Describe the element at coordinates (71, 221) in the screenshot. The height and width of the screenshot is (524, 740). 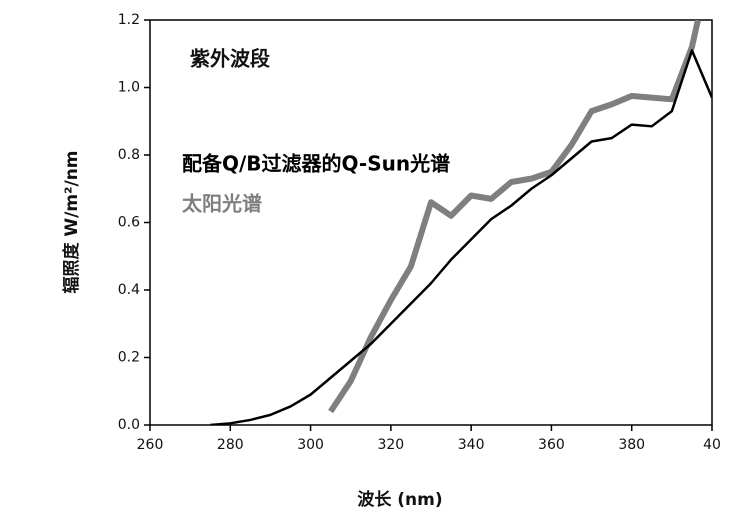
I see `y-axis-label: 辐照度 W/m²/nm` at that location.